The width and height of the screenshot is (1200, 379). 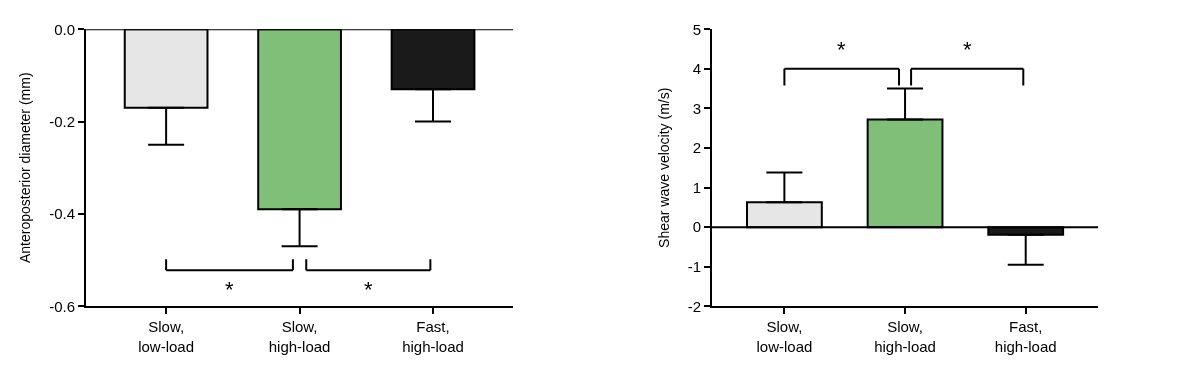 What do you see at coordinates (696, 227) in the screenshot?
I see `y-tick-label: 0` at bounding box center [696, 227].